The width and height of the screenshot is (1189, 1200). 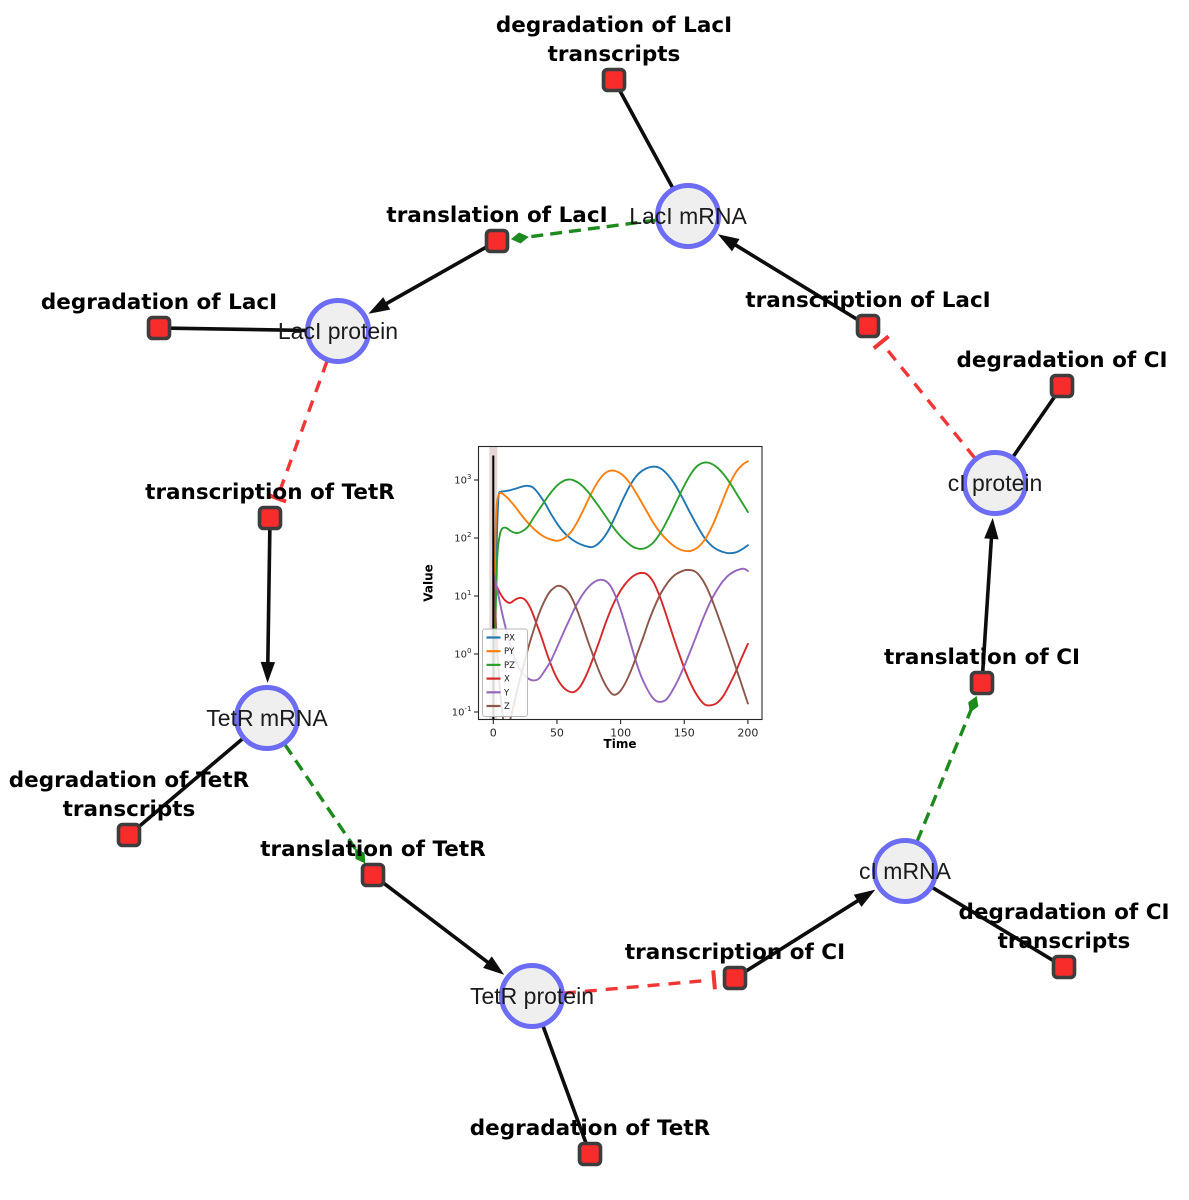 What do you see at coordinates (462, 596) in the screenshot?
I see `y-tick-label: 10¹` at bounding box center [462, 596].